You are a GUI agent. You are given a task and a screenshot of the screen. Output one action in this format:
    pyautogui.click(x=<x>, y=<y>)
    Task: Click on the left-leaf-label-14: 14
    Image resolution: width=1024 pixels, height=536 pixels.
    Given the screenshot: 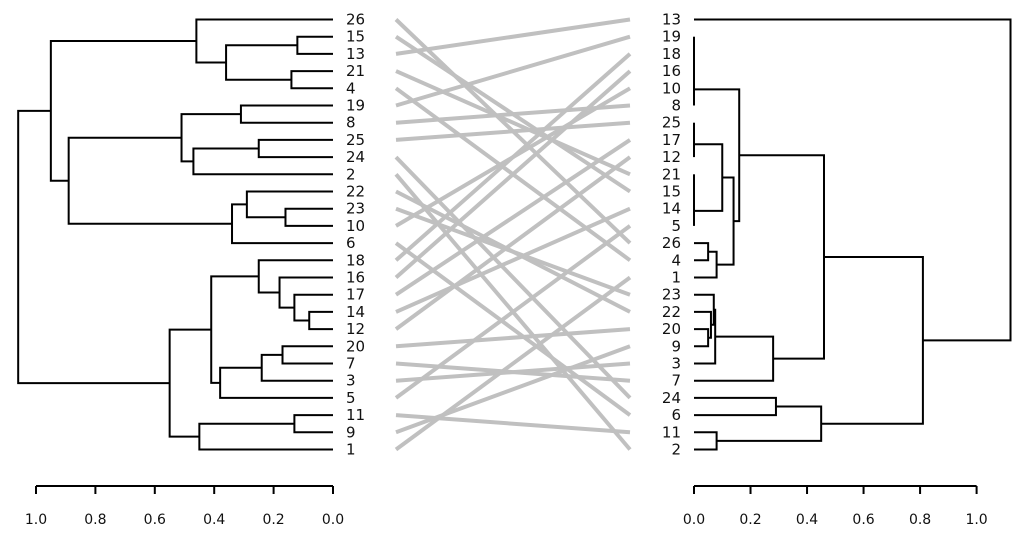 What is the action you would take?
    pyautogui.click(x=355, y=312)
    